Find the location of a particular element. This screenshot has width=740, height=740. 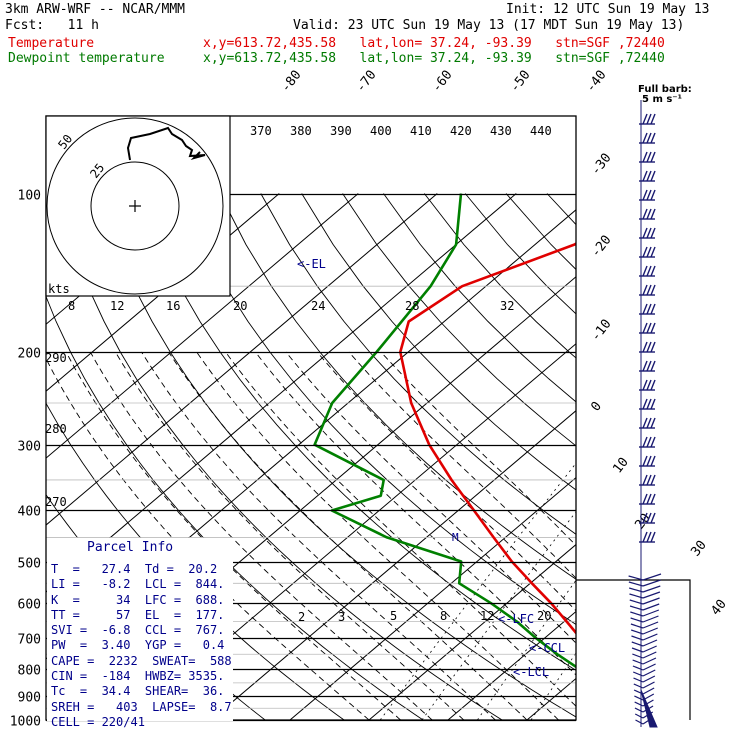

hodograph-trace is located at coordinates (166, 143).